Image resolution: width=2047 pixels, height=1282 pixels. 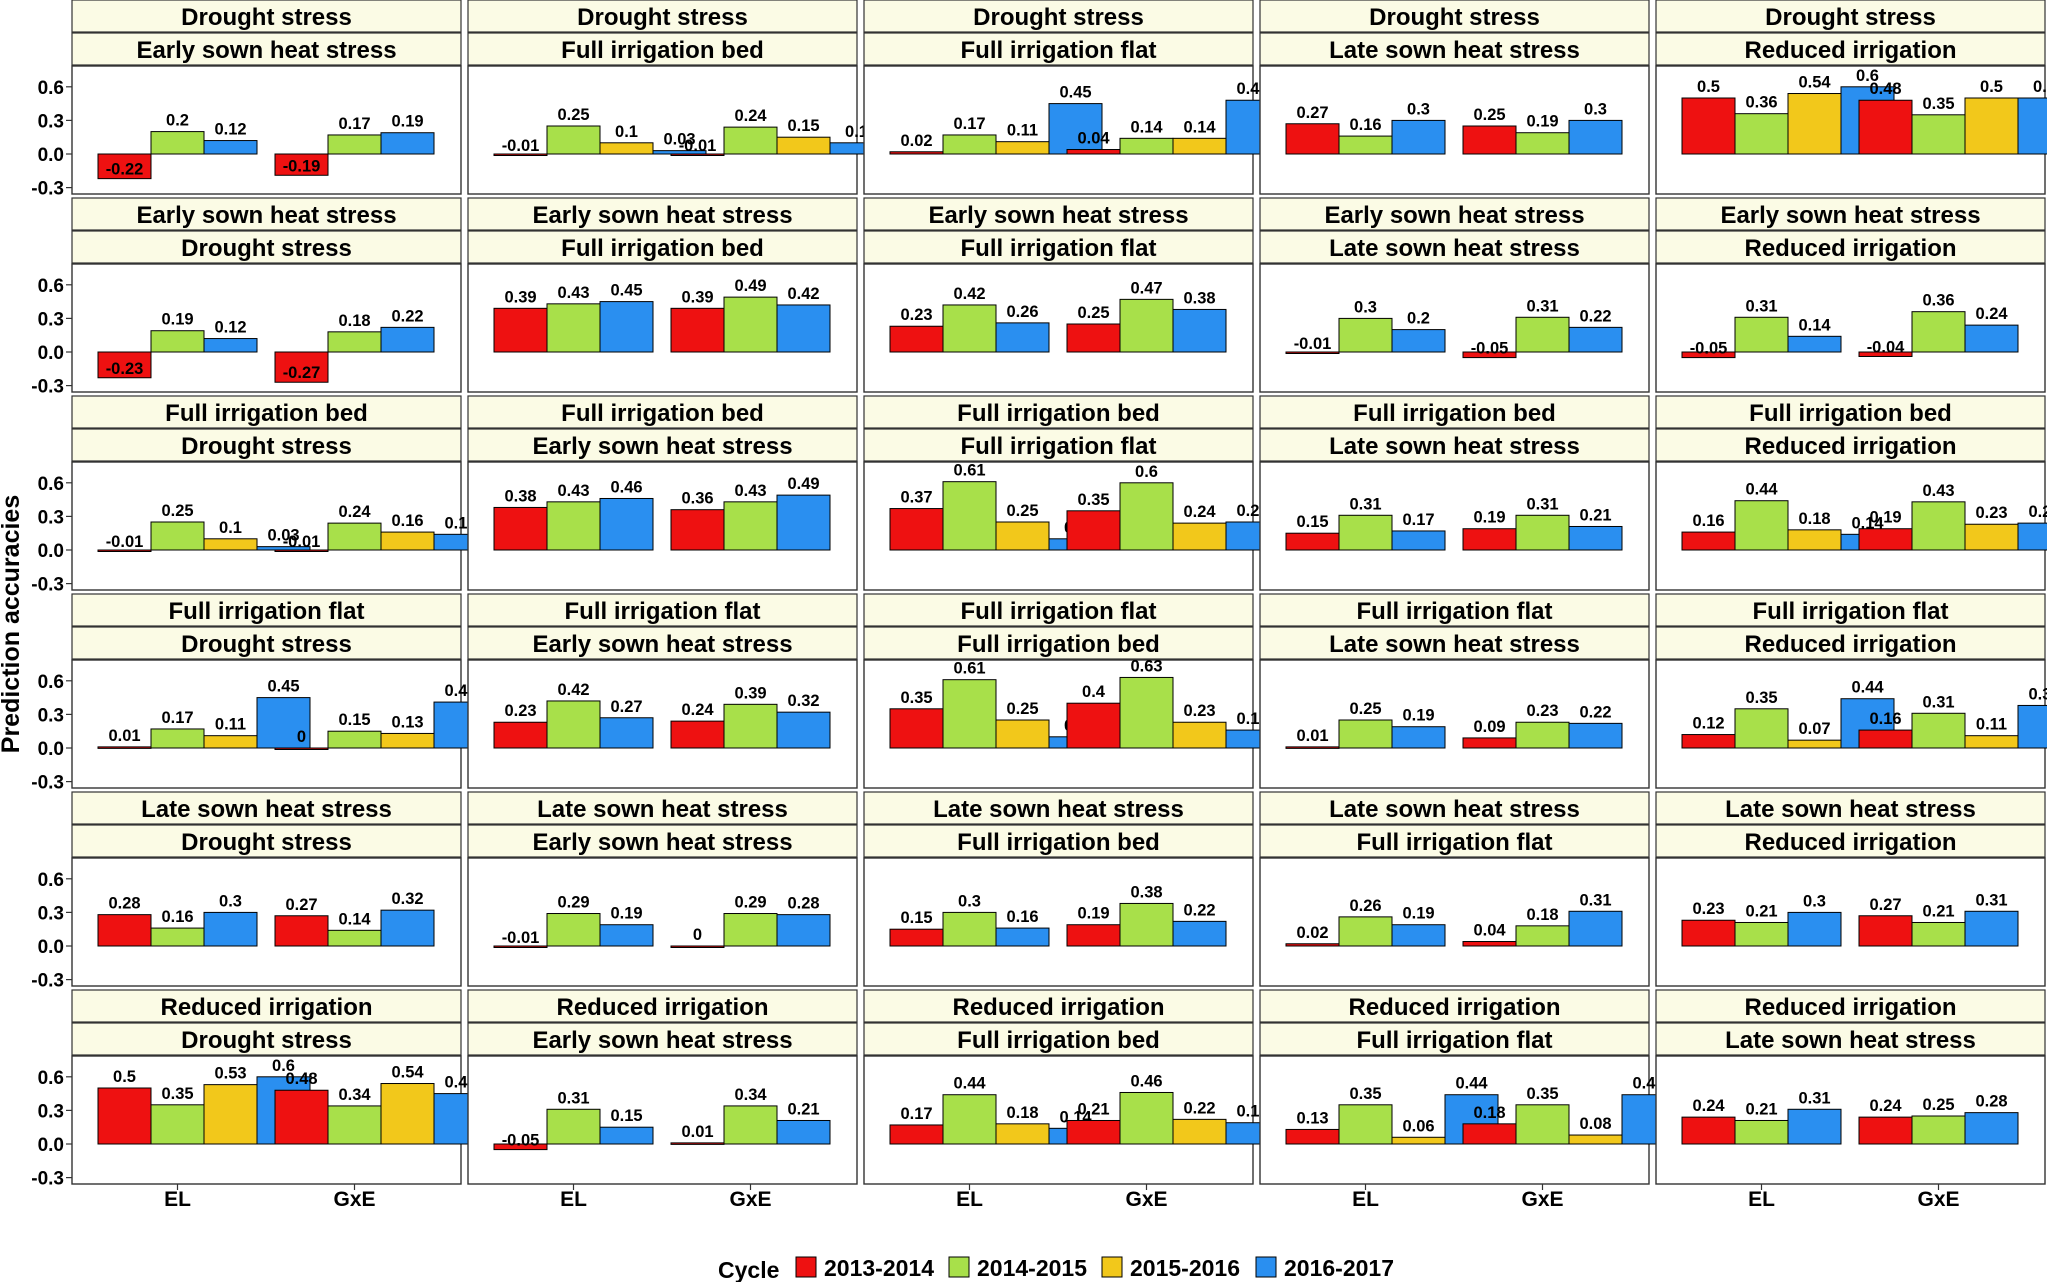 I want to click on data-label: 0.09, so click(x=1489, y=727).